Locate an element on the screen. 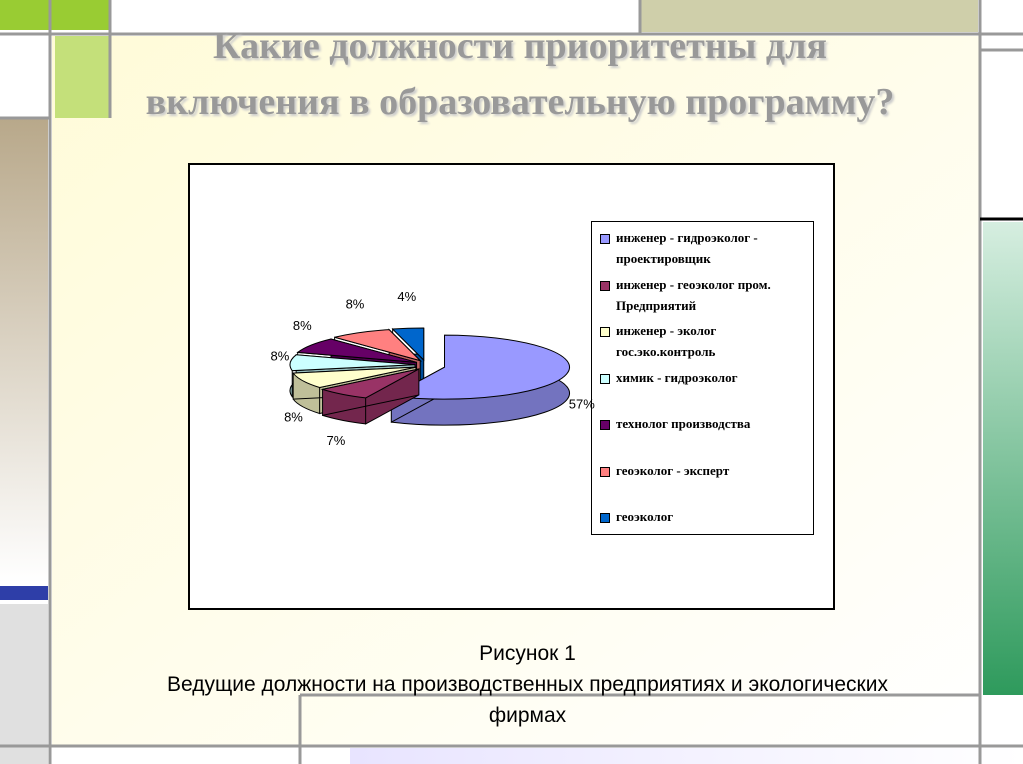  legend-label: геоэколог - эксперт is located at coordinates (673, 470).